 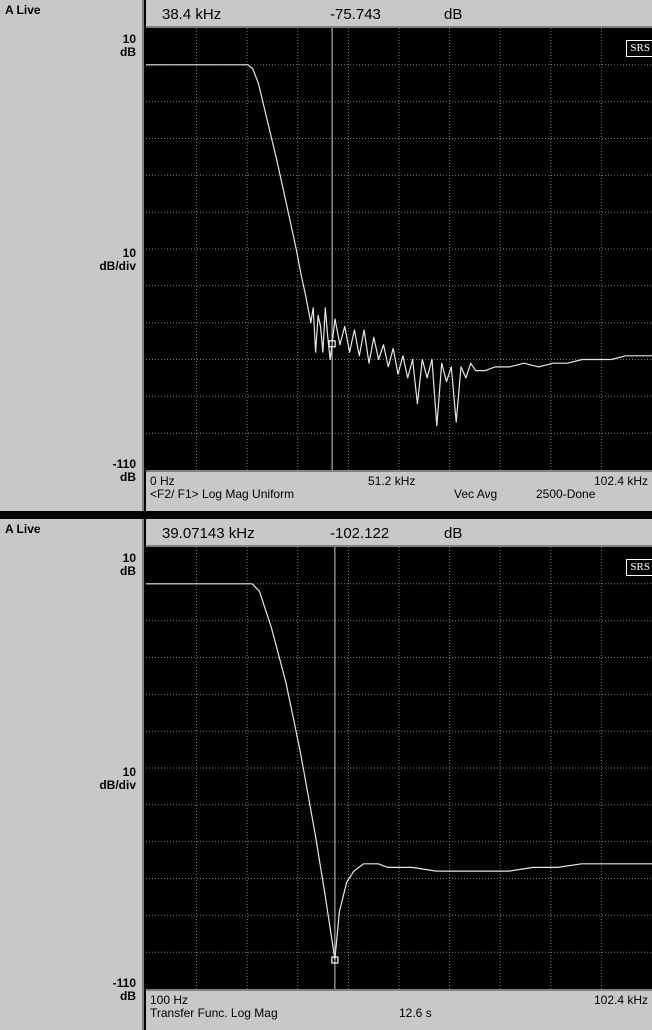 What do you see at coordinates (192, 14) in the screenshot?
I see `marker-frequency: 38.4 kHz` at bounding box center [192, 14].